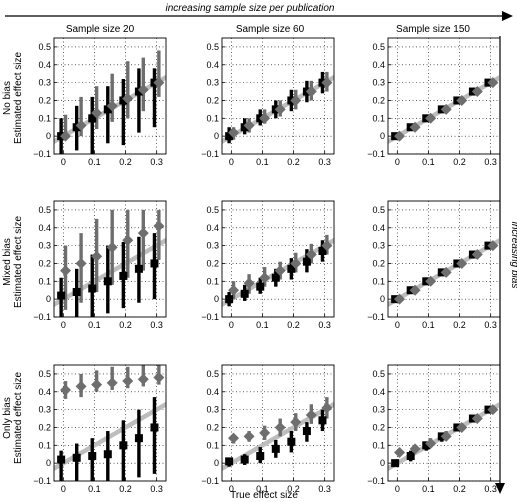 Image resolution: width=517 pixels, height=502 pixels. Describe the element at coordinates (378, 100) in the screenshot. I see `y-tick-label: 0.2` at that location.